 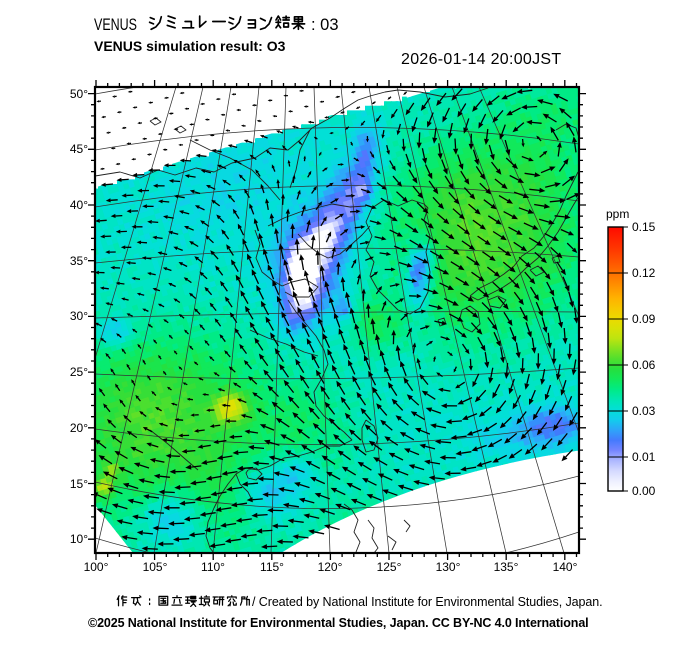 I want to click on svg-text: 50°, so click(x=79, y=94).